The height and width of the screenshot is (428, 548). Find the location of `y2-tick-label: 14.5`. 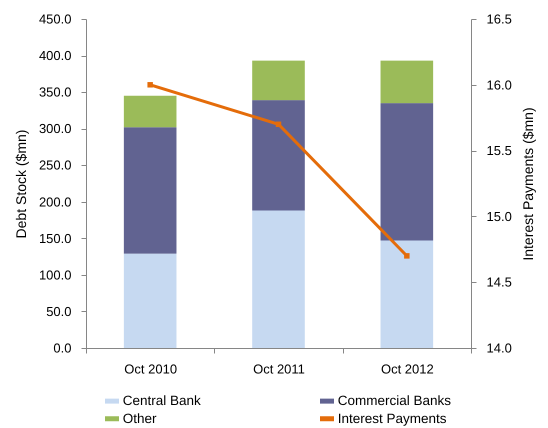

y2-tick-label: 14.5 is located at coordinates (499, 282).